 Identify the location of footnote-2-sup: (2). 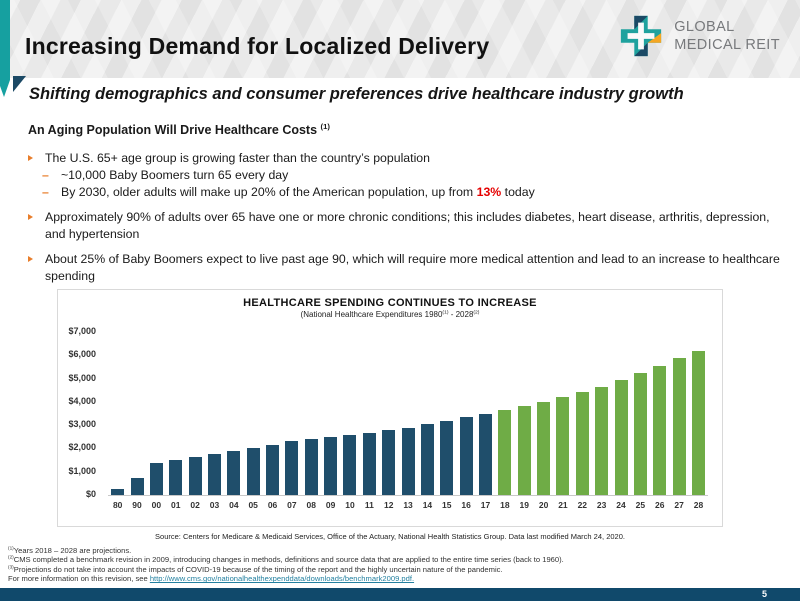
(11, 557).